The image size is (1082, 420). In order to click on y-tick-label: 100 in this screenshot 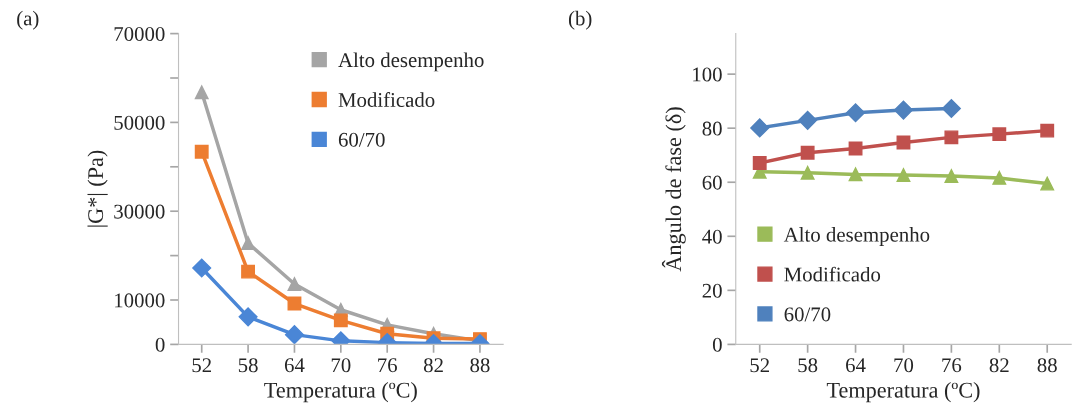, I will do `click(707, 74)`.